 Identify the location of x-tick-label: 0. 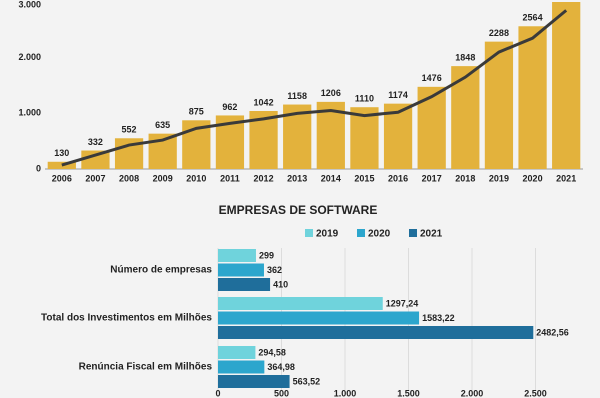
(217, 393).